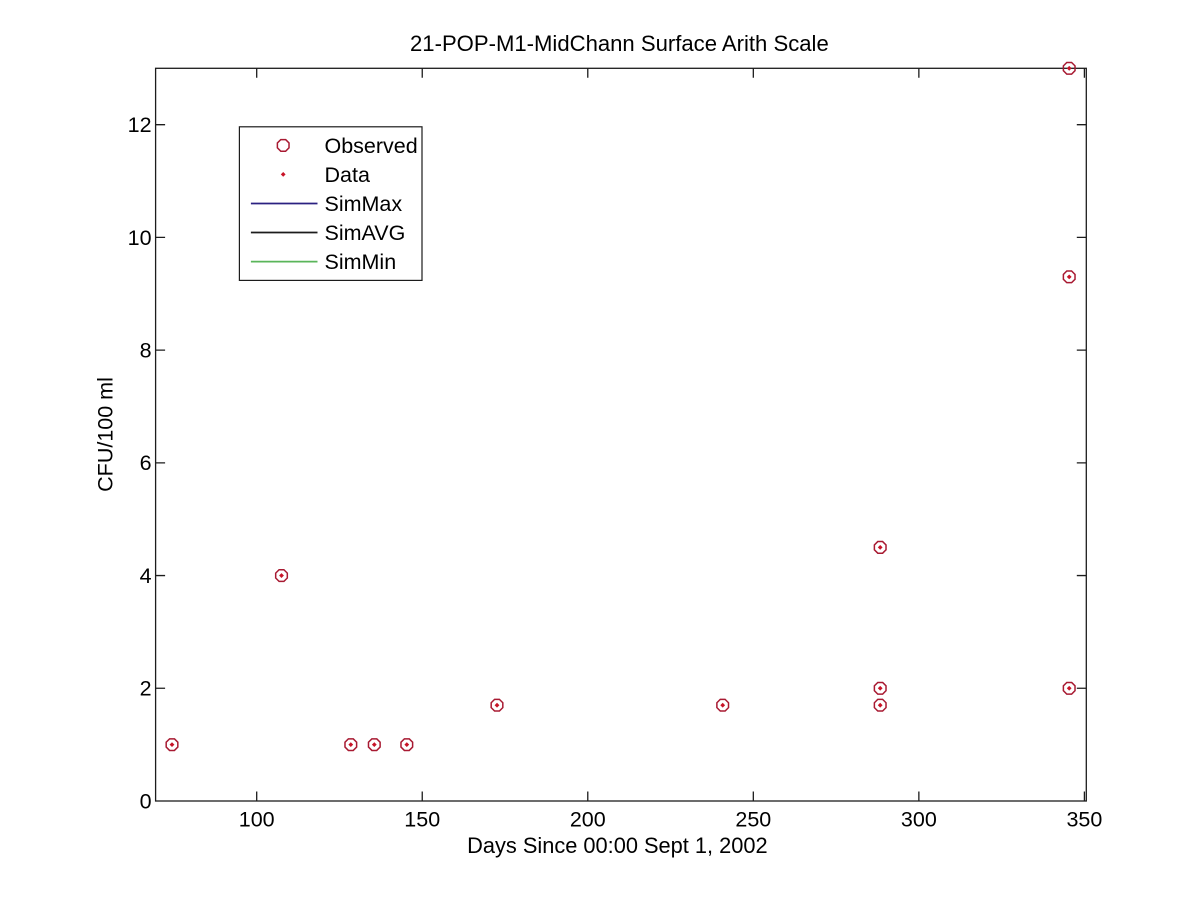  What do you see at coordinates (1084, 820) in the screenshot?
I see `svg-text: 350` at bounding box center [1084, 820].